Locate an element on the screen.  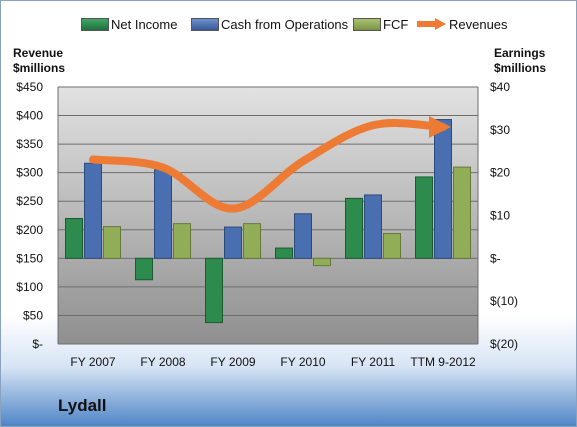
left-tick-label: $200 is located at coordinates (29, 230).